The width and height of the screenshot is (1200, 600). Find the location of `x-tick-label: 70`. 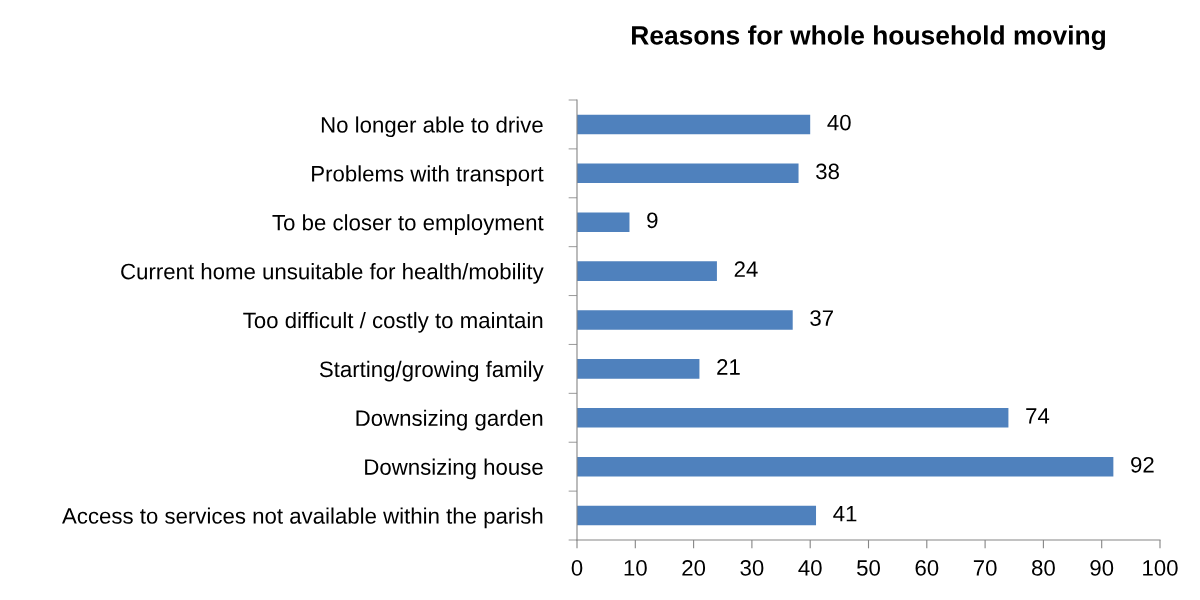

x-tick-label: 70 is located at coordinates (985, 568).